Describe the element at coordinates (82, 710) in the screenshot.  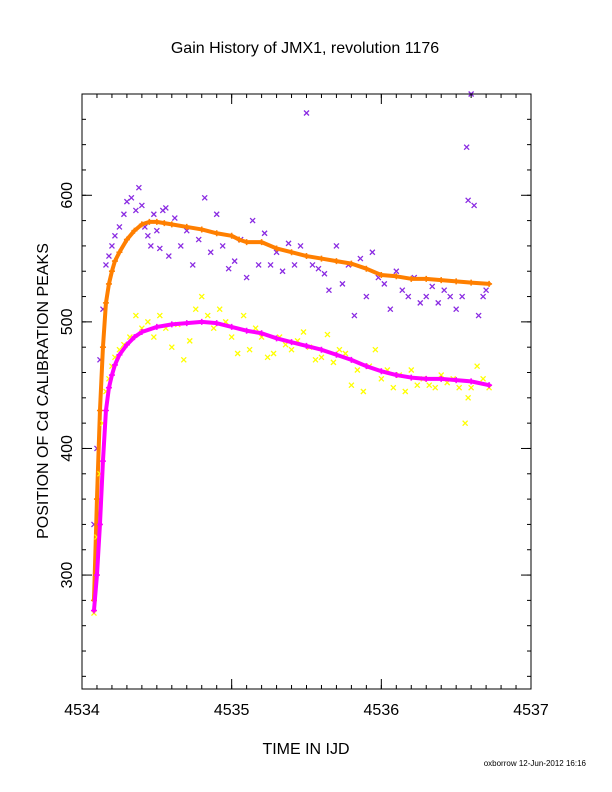
I see `x-tick-label: 4534` at that location.